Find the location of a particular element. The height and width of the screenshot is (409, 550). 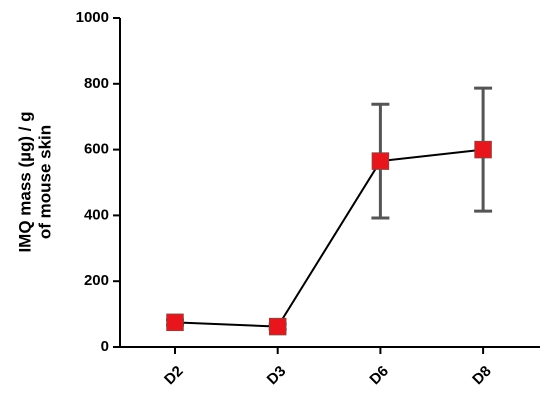

y-tick-label: 200 is located at coordinates (96, 280).